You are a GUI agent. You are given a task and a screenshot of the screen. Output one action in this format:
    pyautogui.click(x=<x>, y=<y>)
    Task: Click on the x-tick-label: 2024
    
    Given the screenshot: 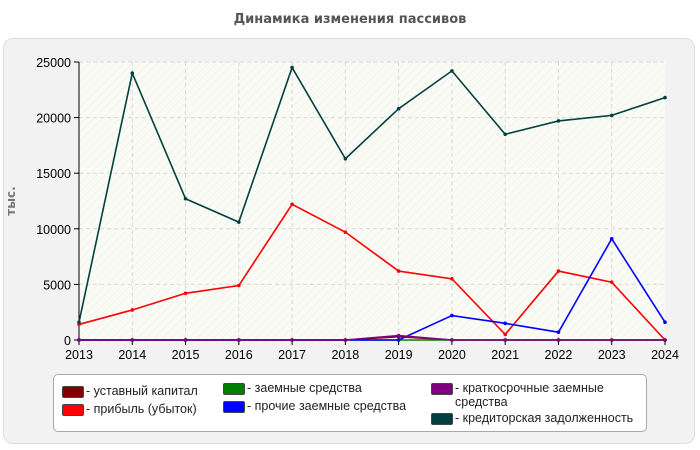 What is the action you would take?
    pyautogui.click(x=665, y=355)
    